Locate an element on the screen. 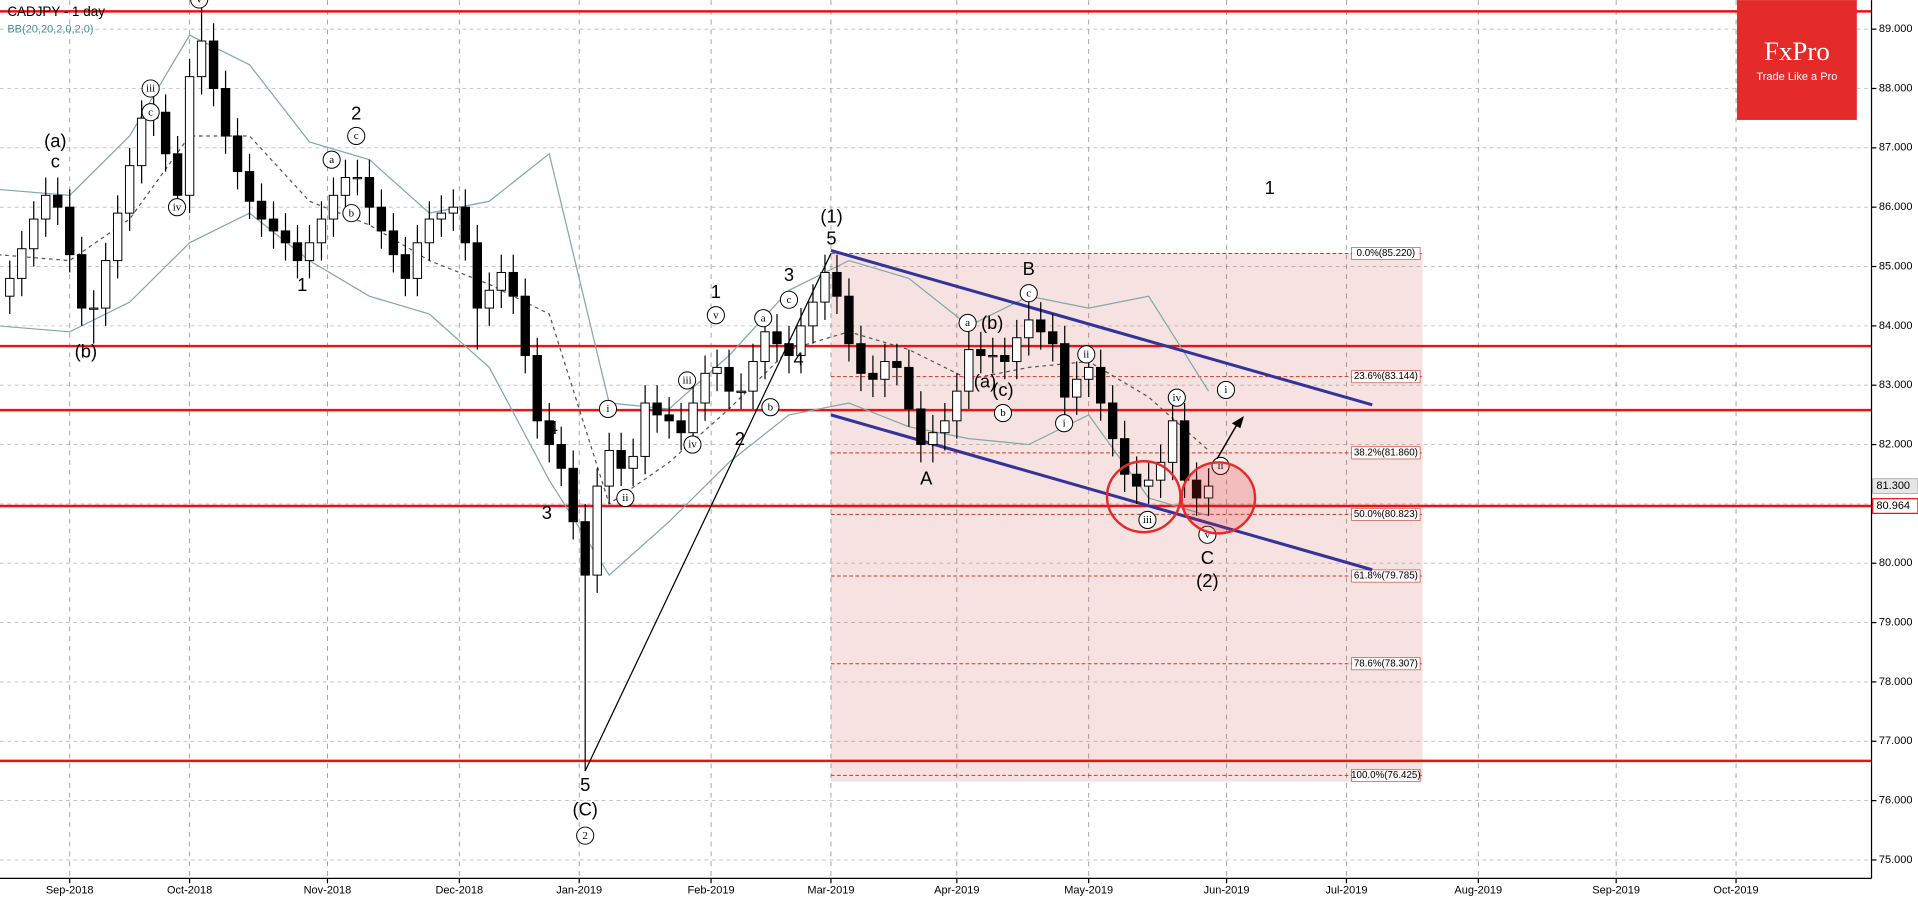 The image size is (1918, 898). wave-label: 4 is located at coordinates (553, 427).